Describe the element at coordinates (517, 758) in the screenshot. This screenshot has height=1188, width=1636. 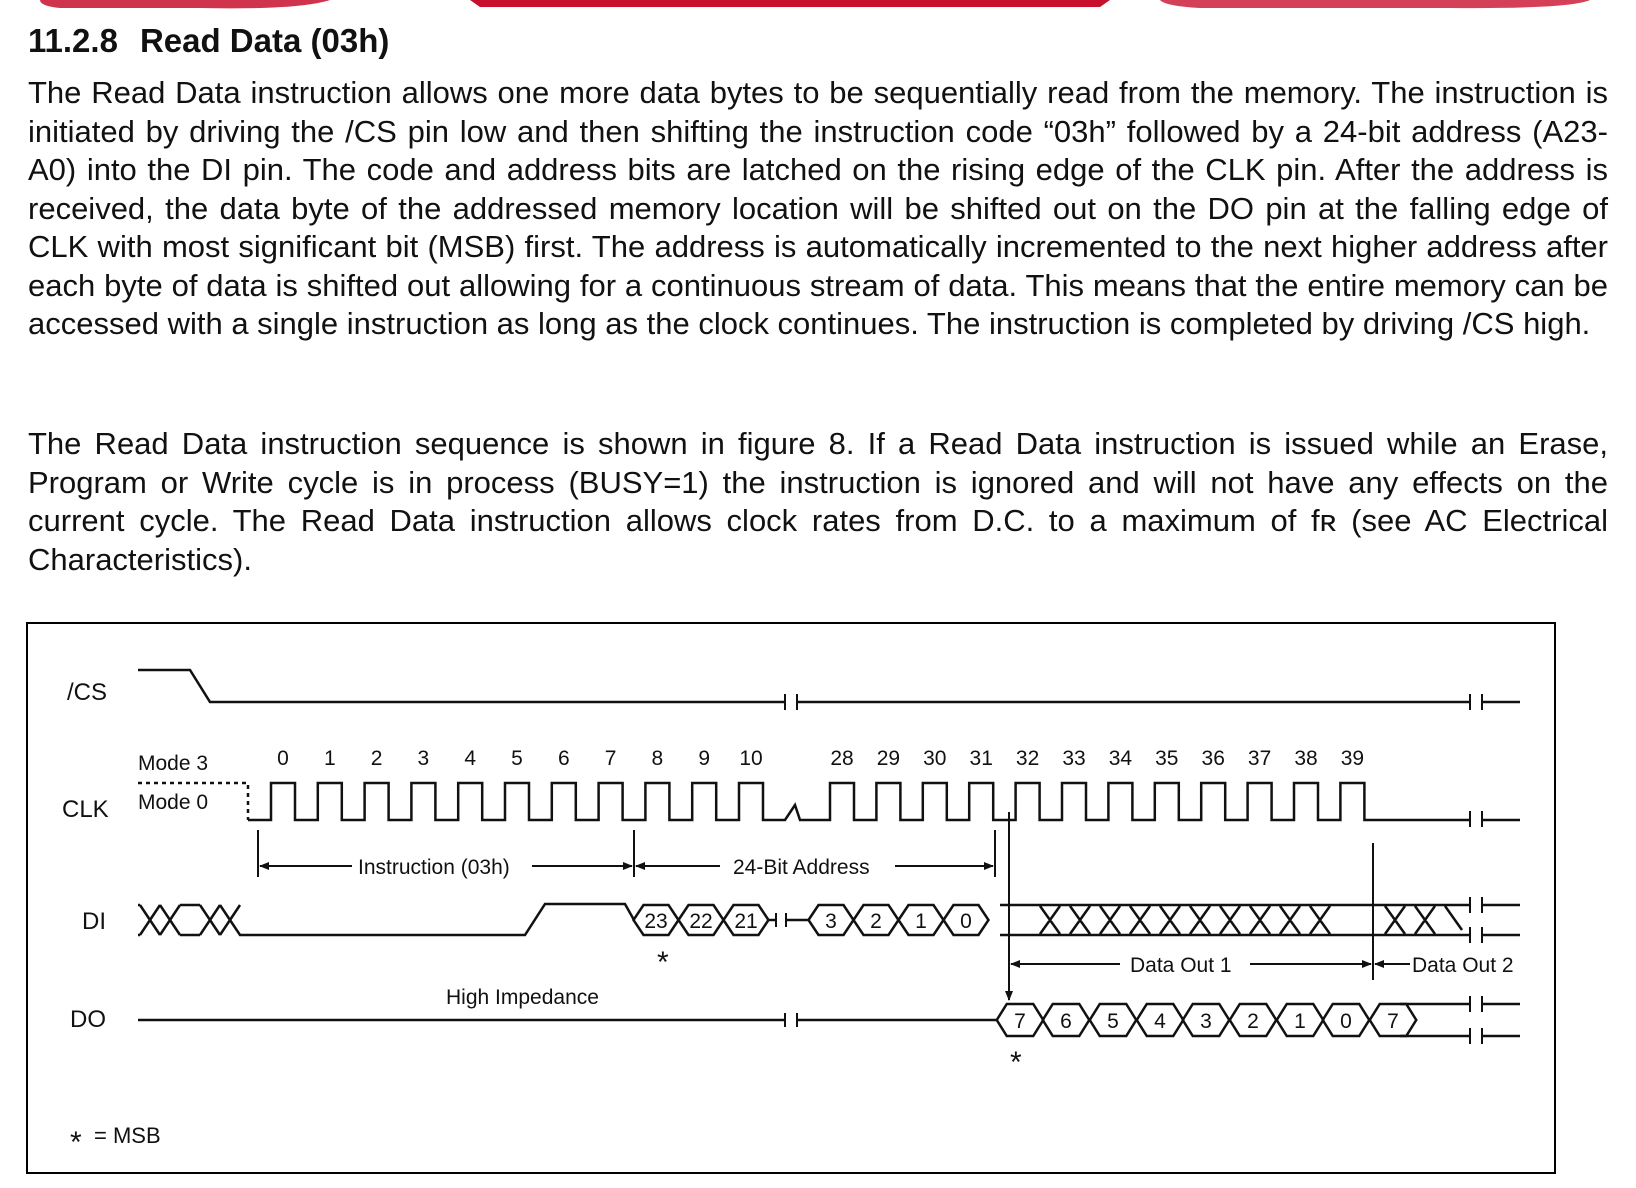
I see `clock-number: 5` at that location.